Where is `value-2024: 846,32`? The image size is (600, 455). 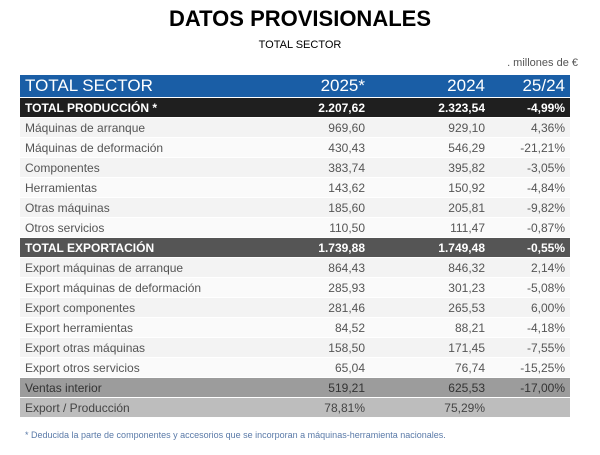 value-2024: 846,32 is located at coordinates (466, 267).